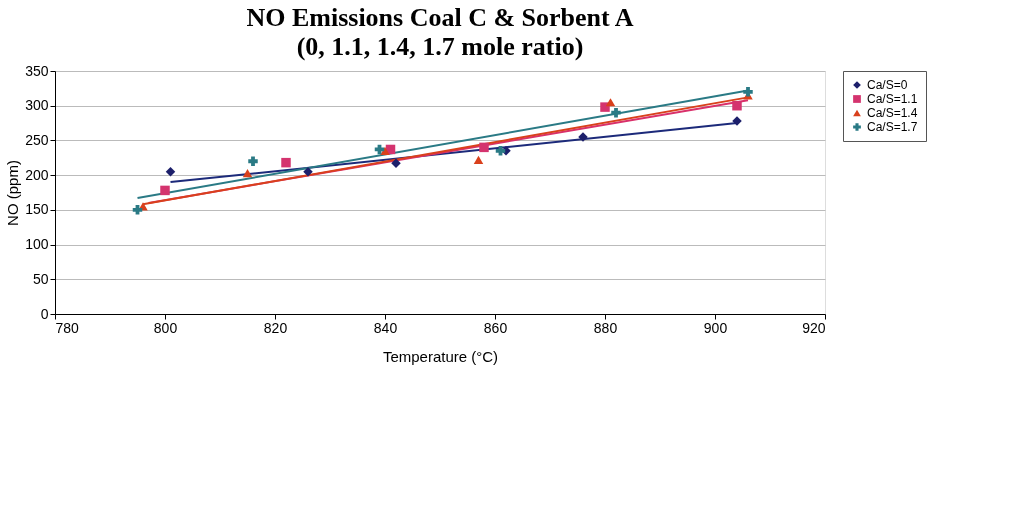  I want to click on y-axis-title: NO (ppm), so click(13, 193).